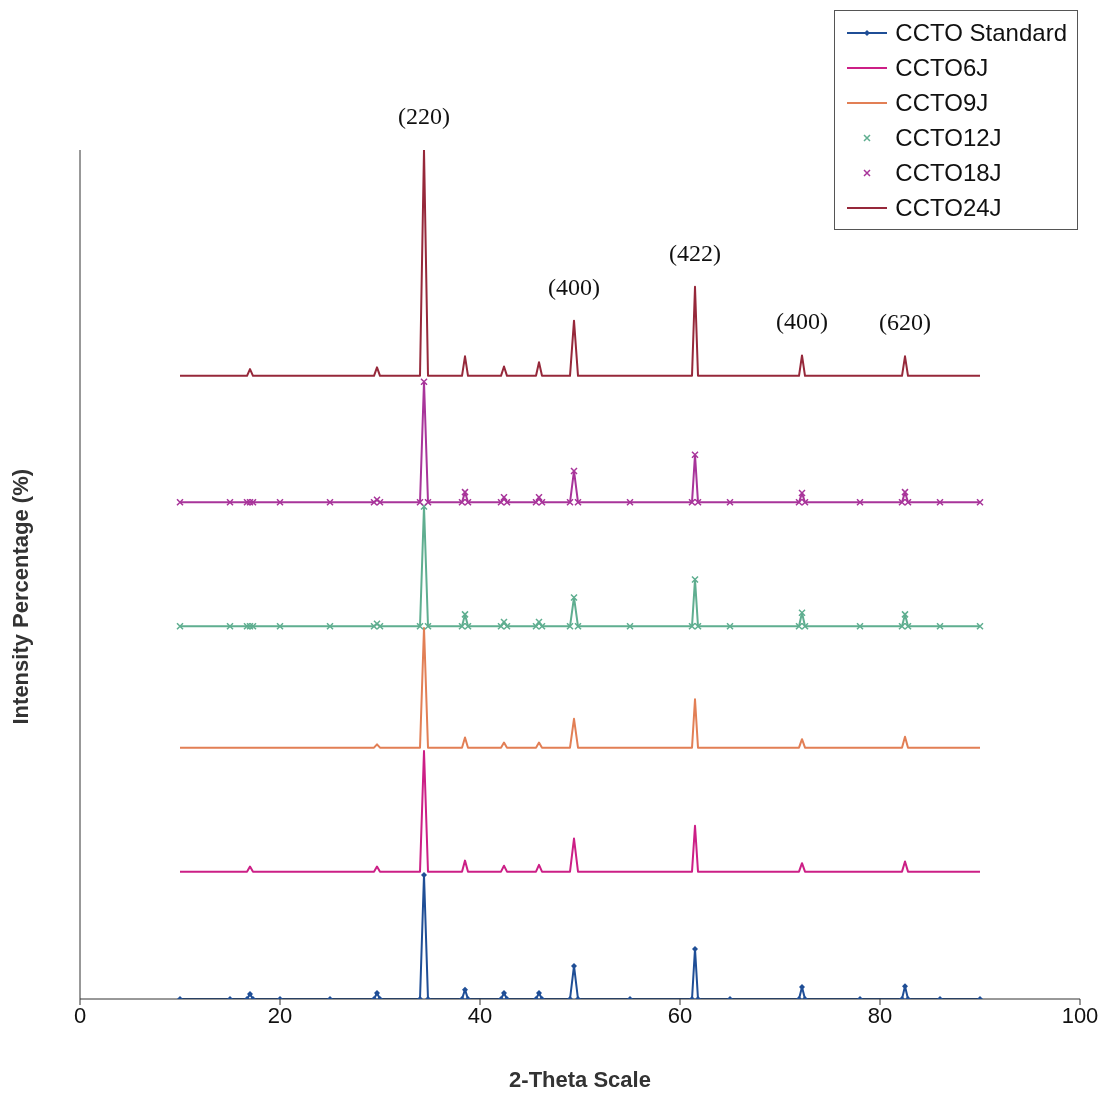 This screenshot has height=1103, width=1114. What do you see at coordinates (695, 252) in the screenshot?
I see `annotation: (422)` at bounding box center [695, 252].